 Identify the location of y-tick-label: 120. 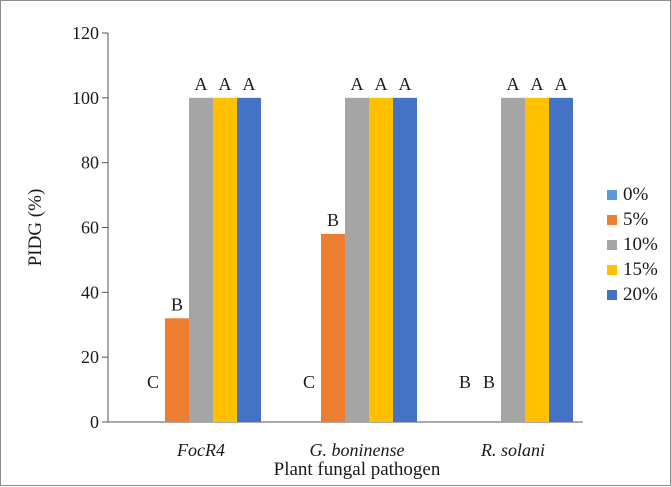
(85, 33).